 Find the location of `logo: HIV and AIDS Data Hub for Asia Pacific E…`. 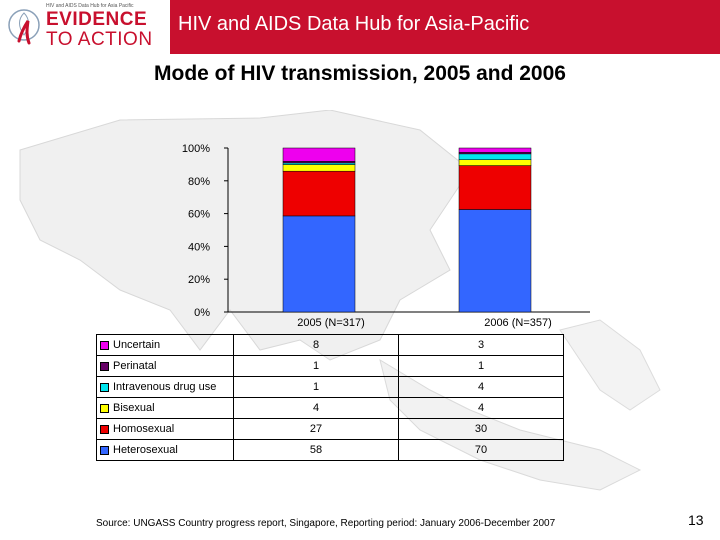

logo: HIV and AIDS Data Hub for Asia Pacific E… is located at coordinates (85, 27).